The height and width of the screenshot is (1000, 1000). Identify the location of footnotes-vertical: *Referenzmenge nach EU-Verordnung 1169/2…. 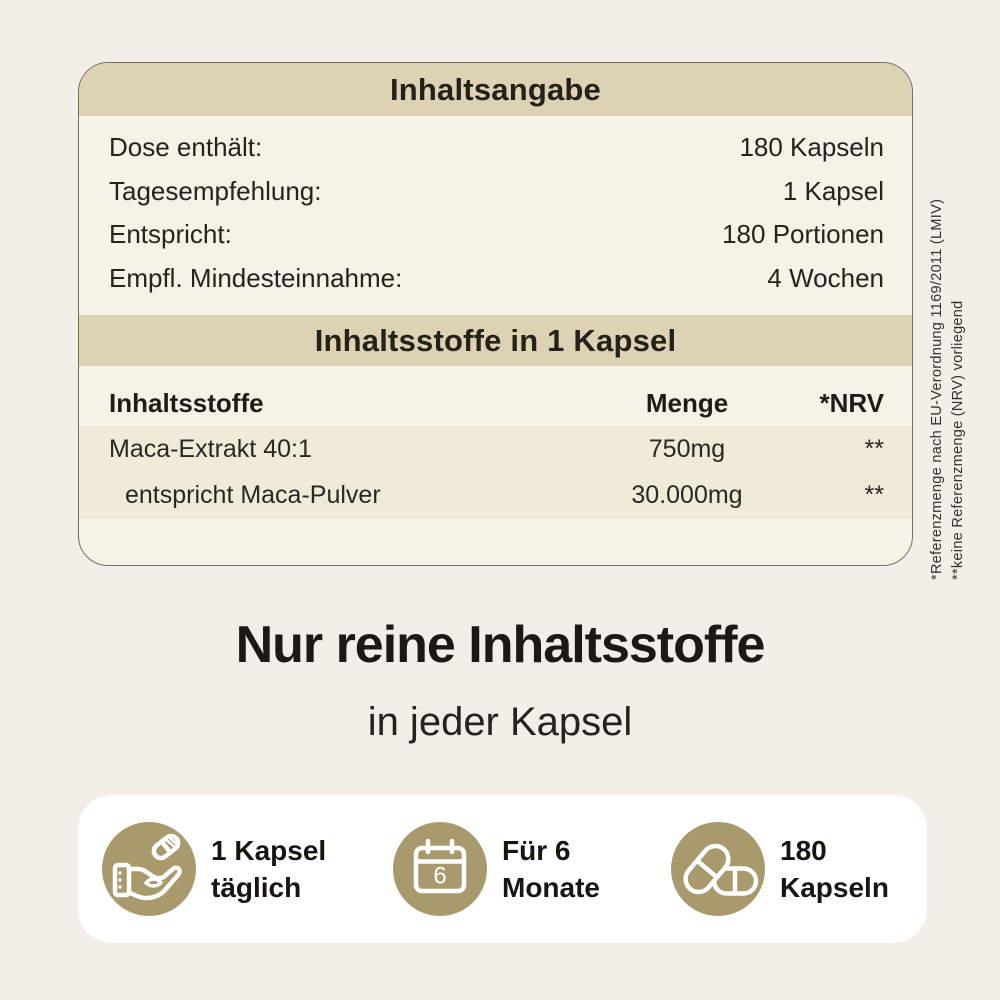
(948, 357).